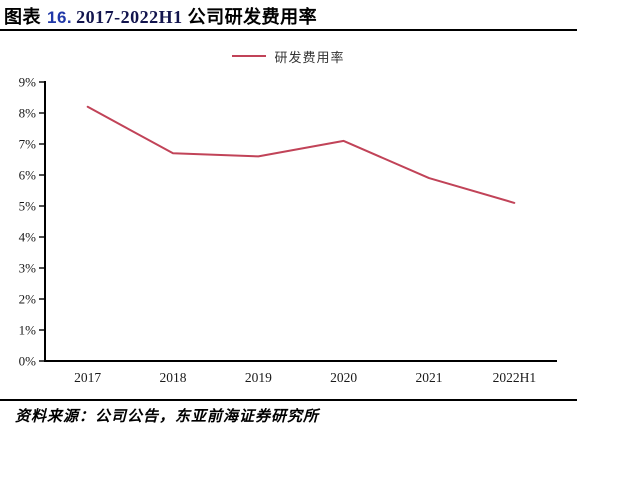 This screenshot has width=641, height=485. Describe the element at coordinates (309, 57) in the screenshot. I see `legend-series-label: 研发费用率` at that location.